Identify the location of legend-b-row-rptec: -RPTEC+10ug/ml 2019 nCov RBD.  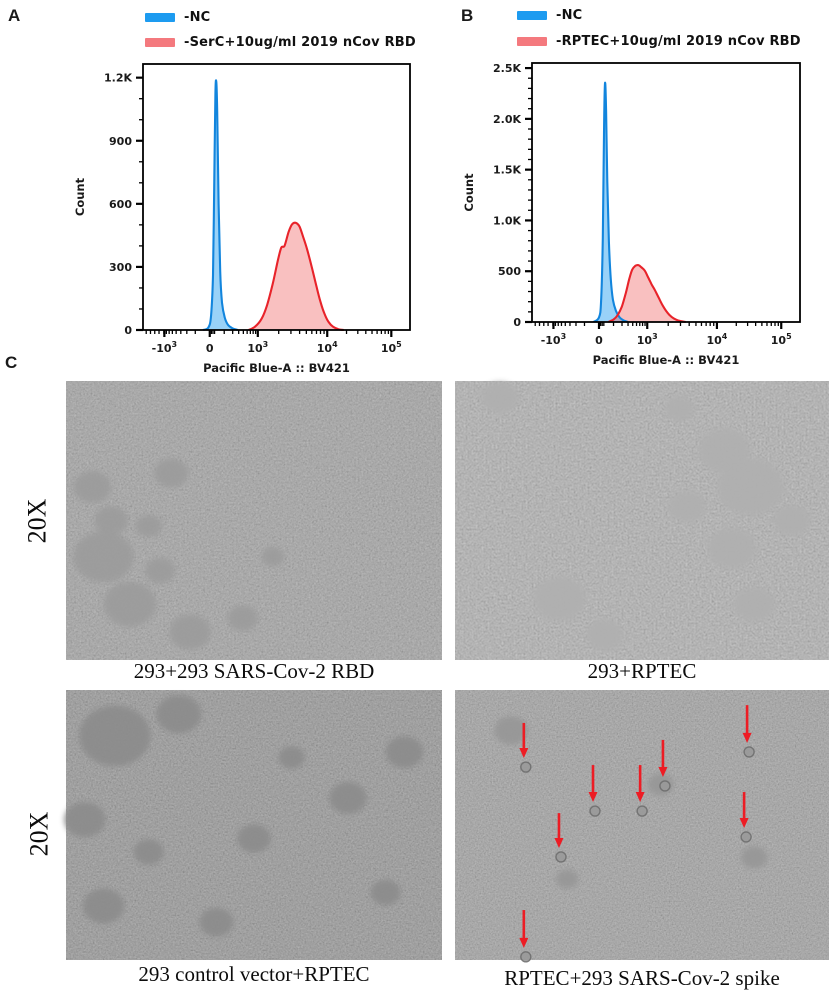
(659, 41).